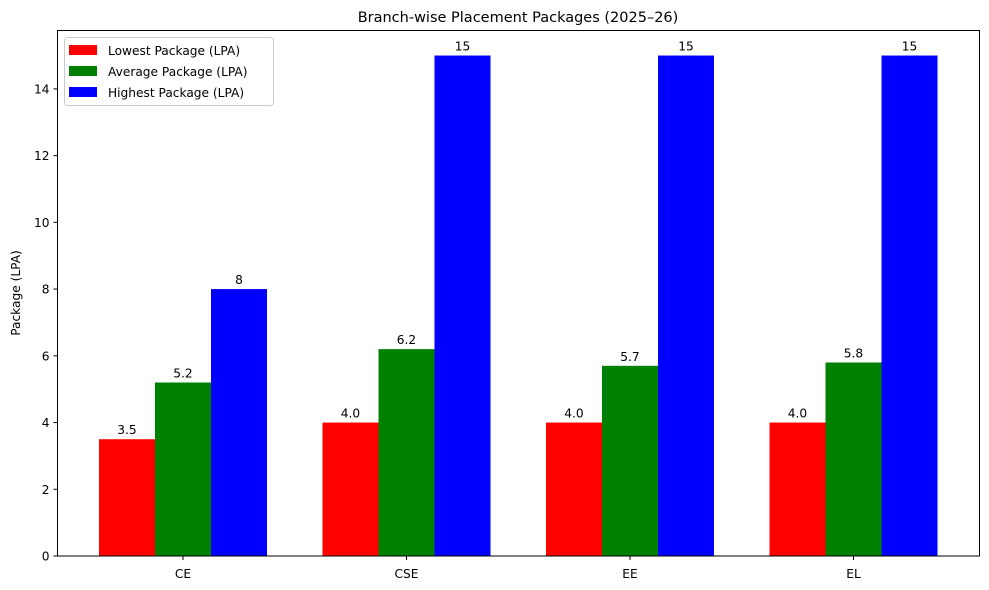 This screenshot has height=590, width=989. What do you see at coordinates (46, 490) in the screenshot?
I see `y-tick-label: 2` at bounding box center [46, 490].